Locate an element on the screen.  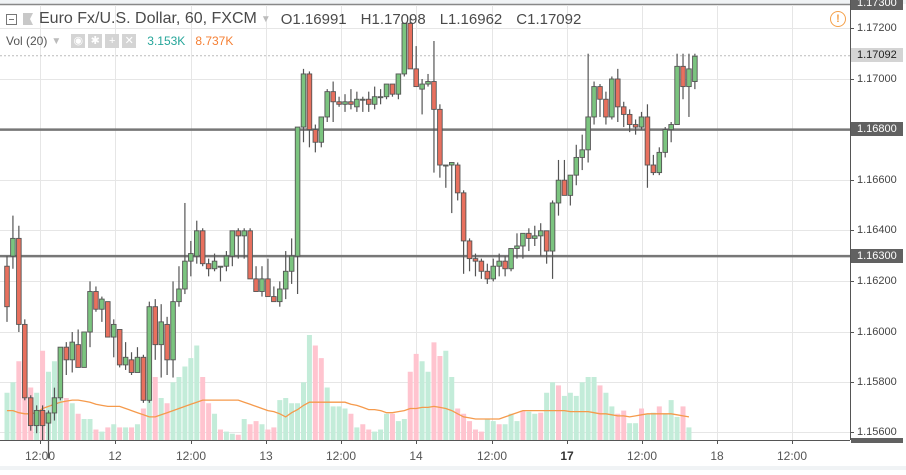
ohlc-low: L1.16962 is located at coordinates (471, 19).